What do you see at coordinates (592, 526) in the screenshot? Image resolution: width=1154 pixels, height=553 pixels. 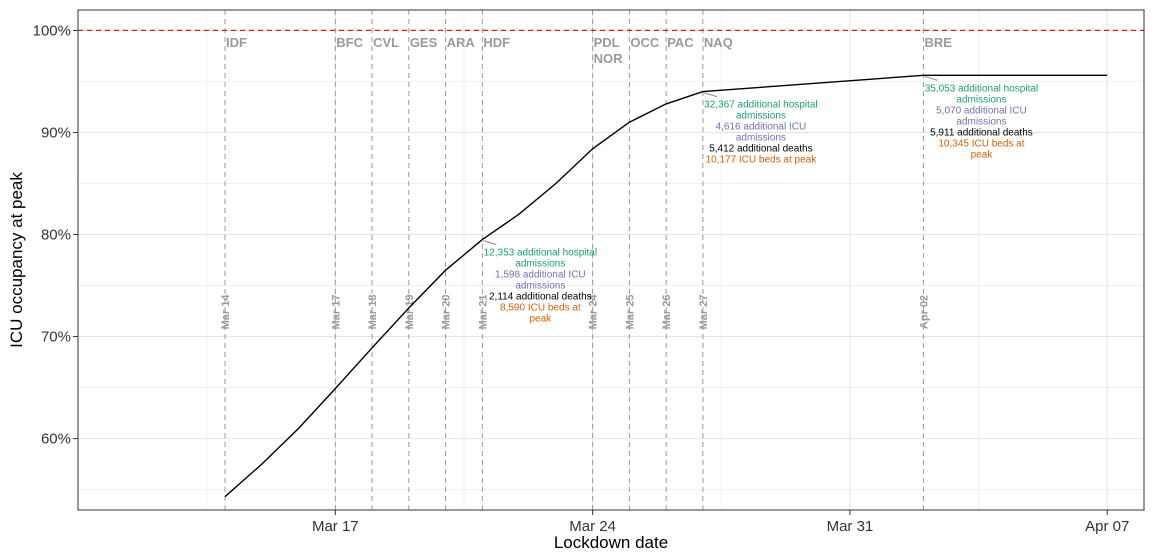 I see `x-tick-label: Mar 24` at bounding box center [592, 526].